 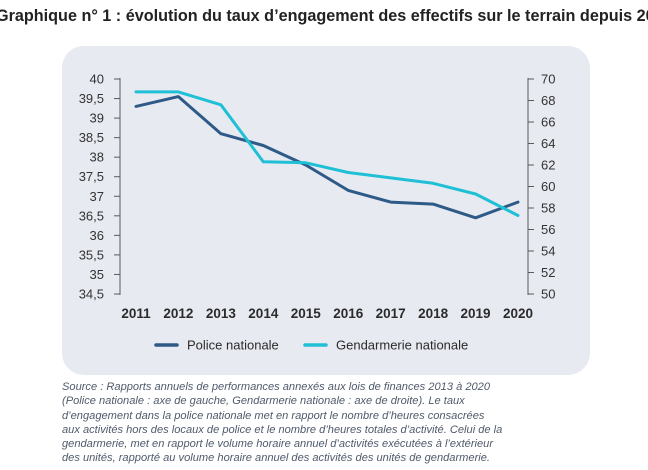 What do you see at coordinates (518, 313) in the screenshot?
I see `x-tick-label: 2020` at bounding box center [518, 313].